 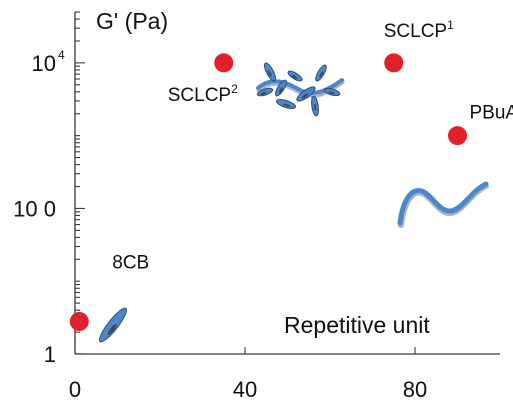 I want to click on x-tick-label: 0, so click(x=75, y=389).